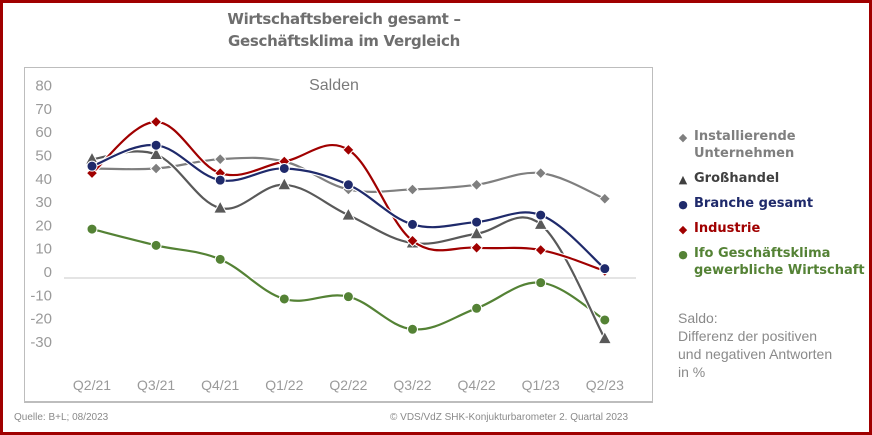 This screenshot has height=435, width=872. What do you see at coordinates (344, 41) in the screenshot?
I see `chart-title-line2: Geschäftsklima im Vergleich` at bounding box center [344, 41].